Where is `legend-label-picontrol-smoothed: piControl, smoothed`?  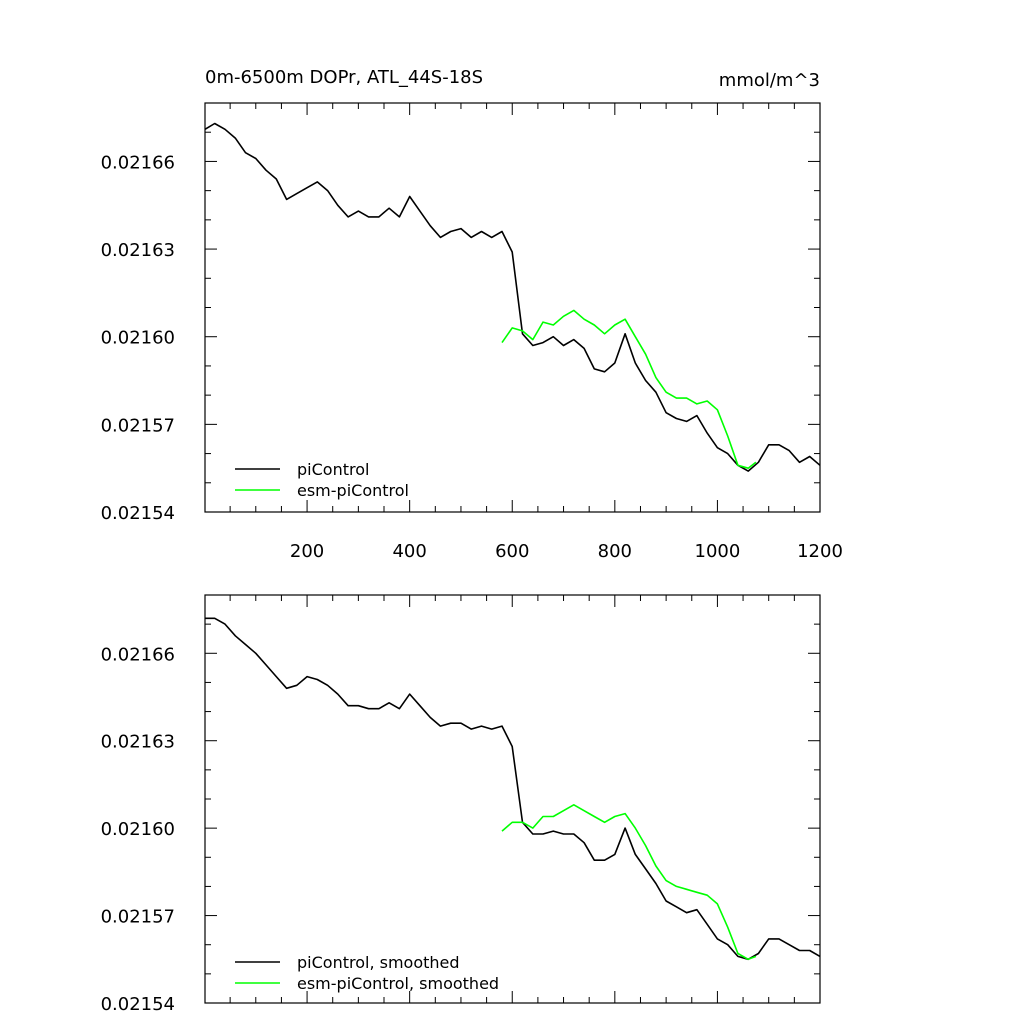 legend-label-picontrol-smoothed: piControl, smoothed is located at coordinates (378, 962).